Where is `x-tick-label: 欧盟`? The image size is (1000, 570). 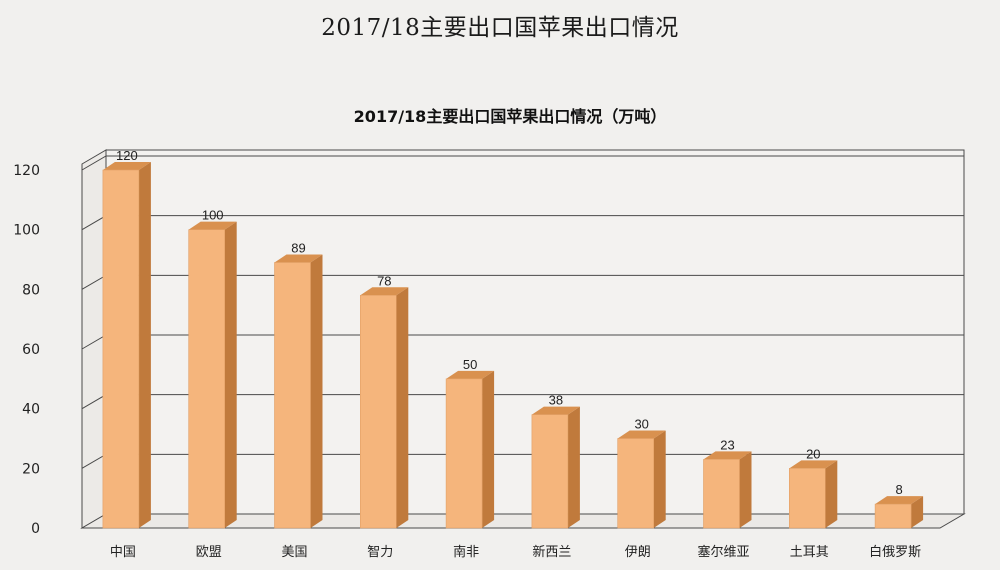
x-tick-label: 欧盟 is located at coordinates (209, 552).